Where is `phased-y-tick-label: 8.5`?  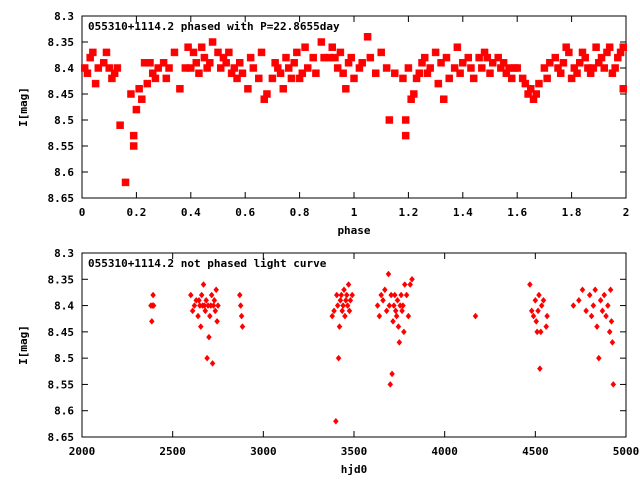 phased-y-tick-label: 8.5 is located at coordinates (64, 120).